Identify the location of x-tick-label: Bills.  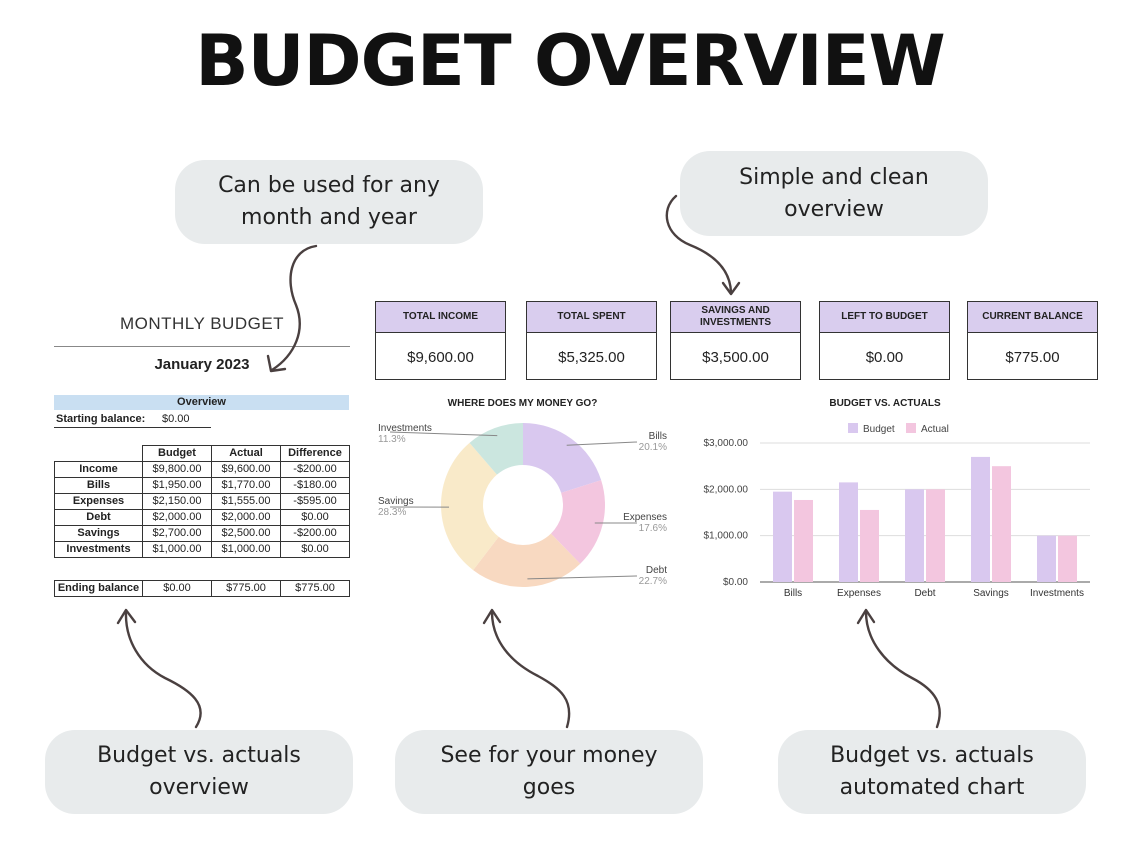
(793, 593).